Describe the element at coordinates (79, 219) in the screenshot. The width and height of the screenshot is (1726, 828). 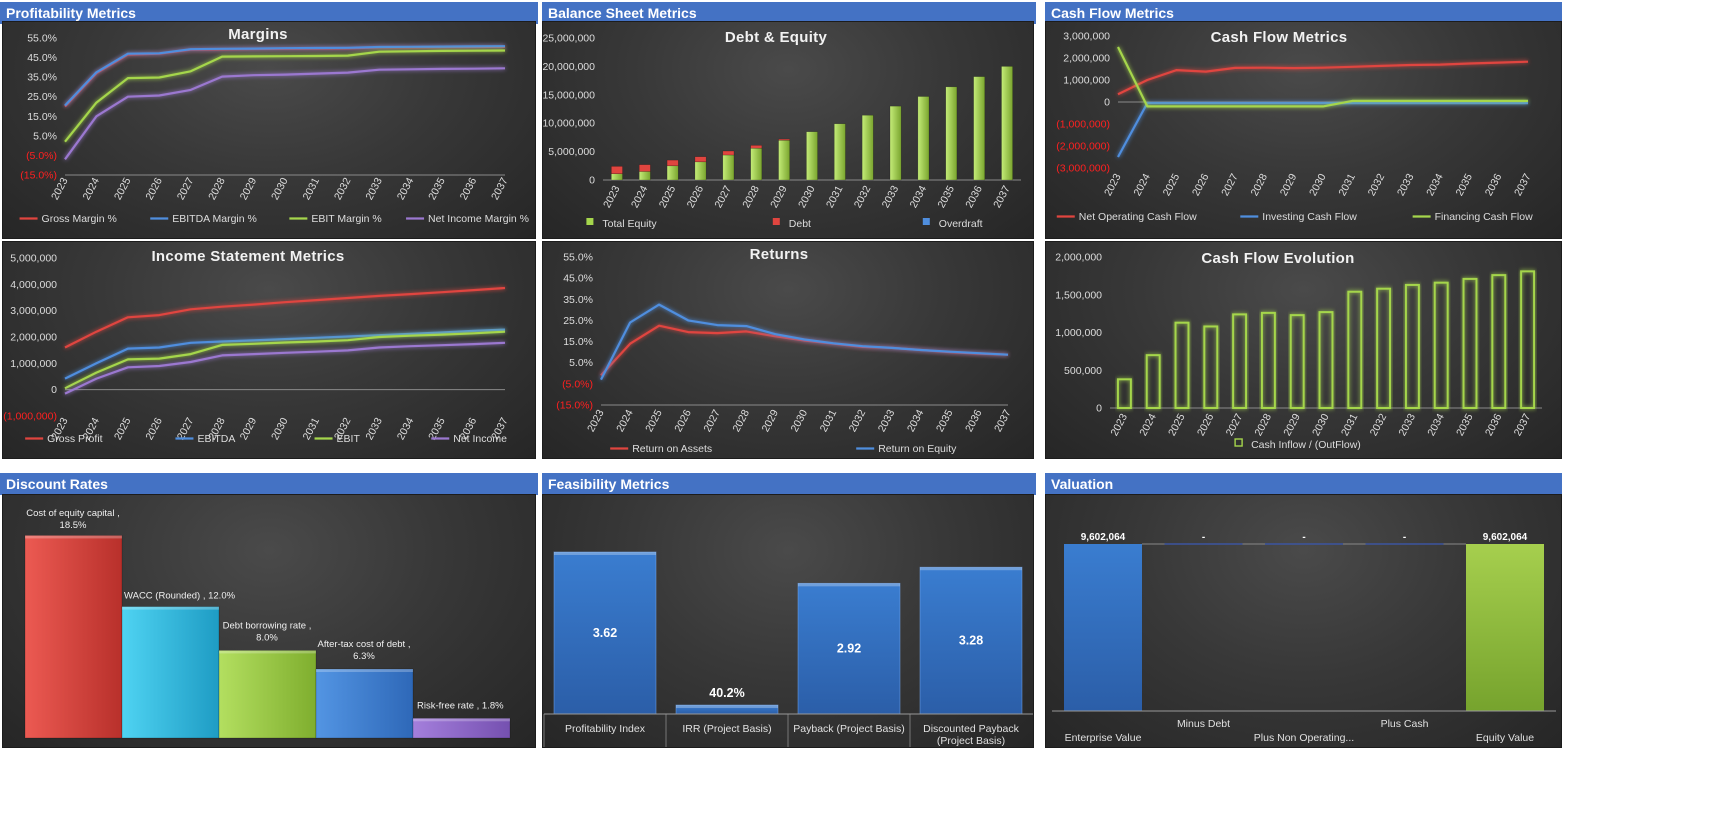
I see `legend-label: Gross Margin %` at that location.